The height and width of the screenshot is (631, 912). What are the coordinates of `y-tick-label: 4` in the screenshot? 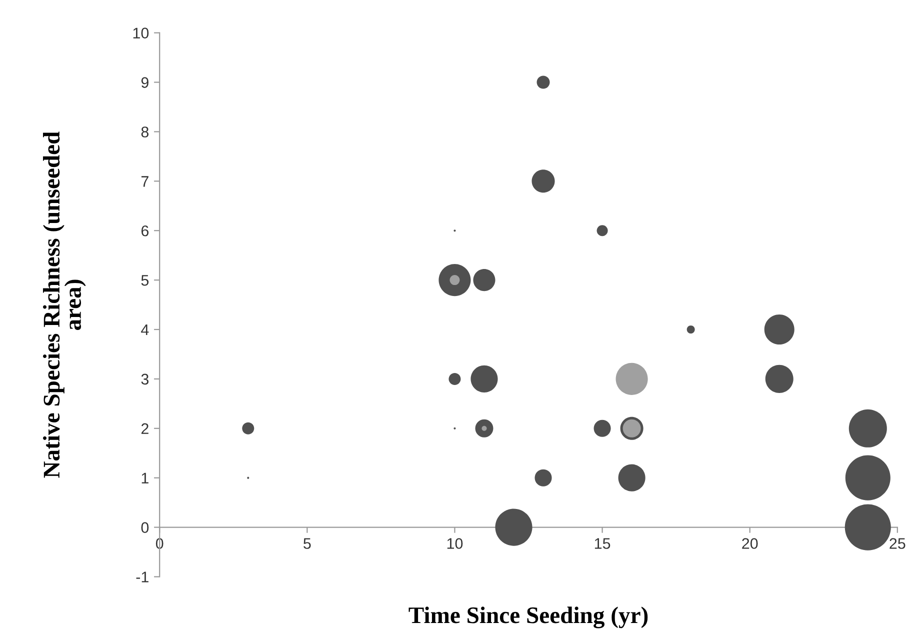 It's located at (145, 330).